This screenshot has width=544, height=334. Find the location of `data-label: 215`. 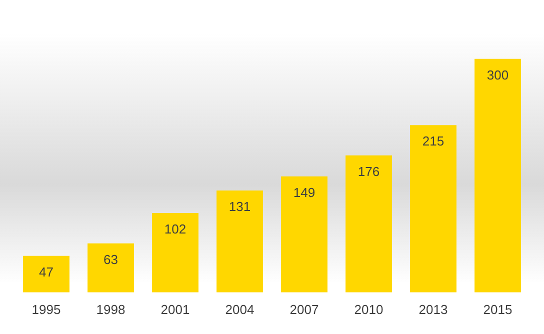

data-label: 215 is located at coordinates (433, 141).